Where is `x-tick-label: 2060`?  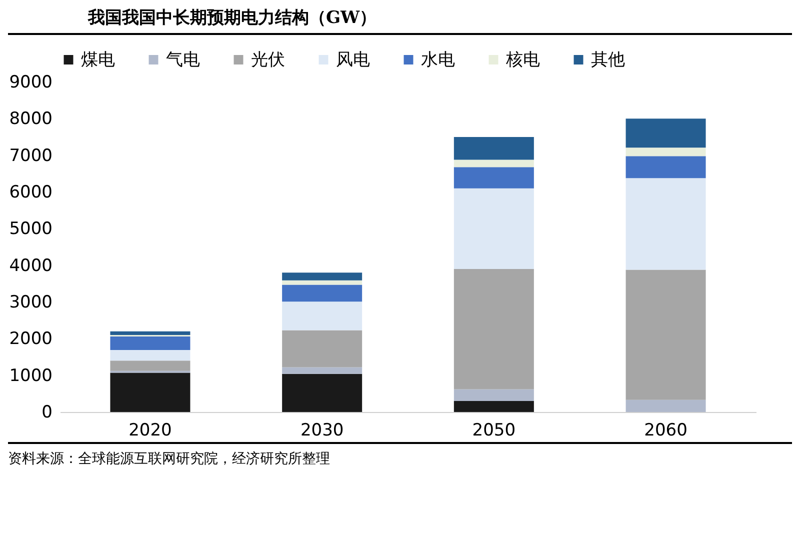
x-tick-label: 2060 is located at coordinates (666, 430).